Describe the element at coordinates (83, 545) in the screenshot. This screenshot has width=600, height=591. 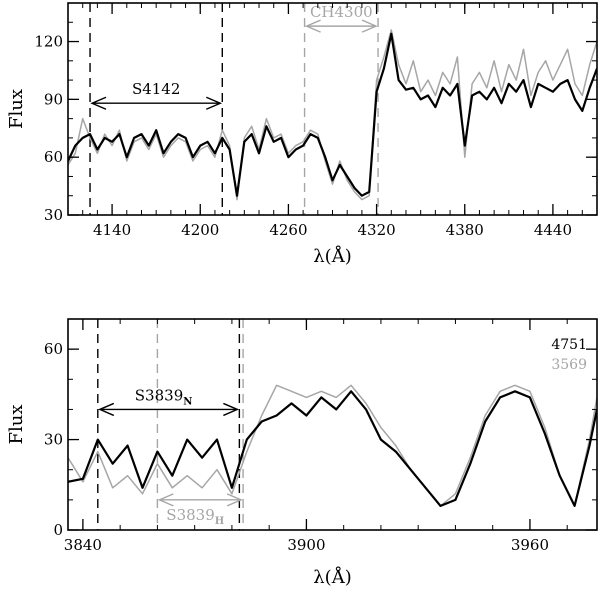
I see `x-tick-label: 3840` at that location.